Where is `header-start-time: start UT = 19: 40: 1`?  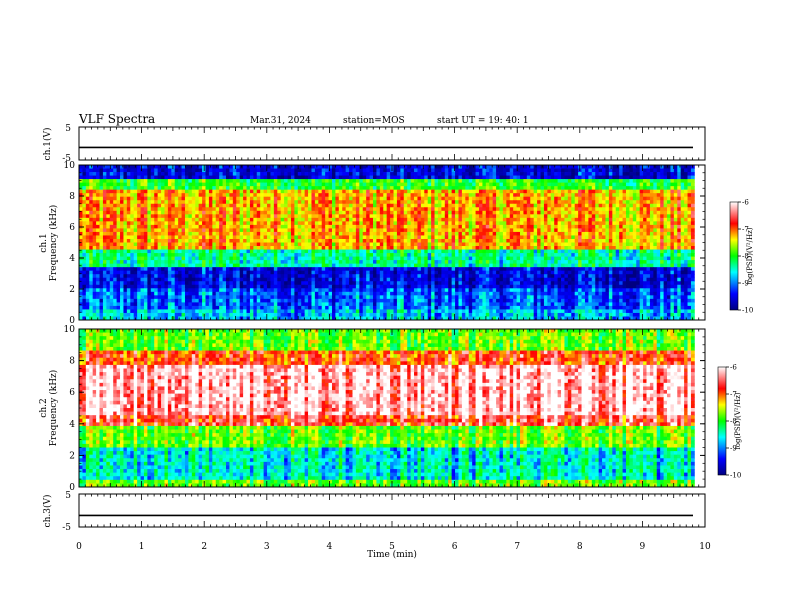 header-start-time: start UT = 19: 40: 1 is located at coordinates (483, 121).